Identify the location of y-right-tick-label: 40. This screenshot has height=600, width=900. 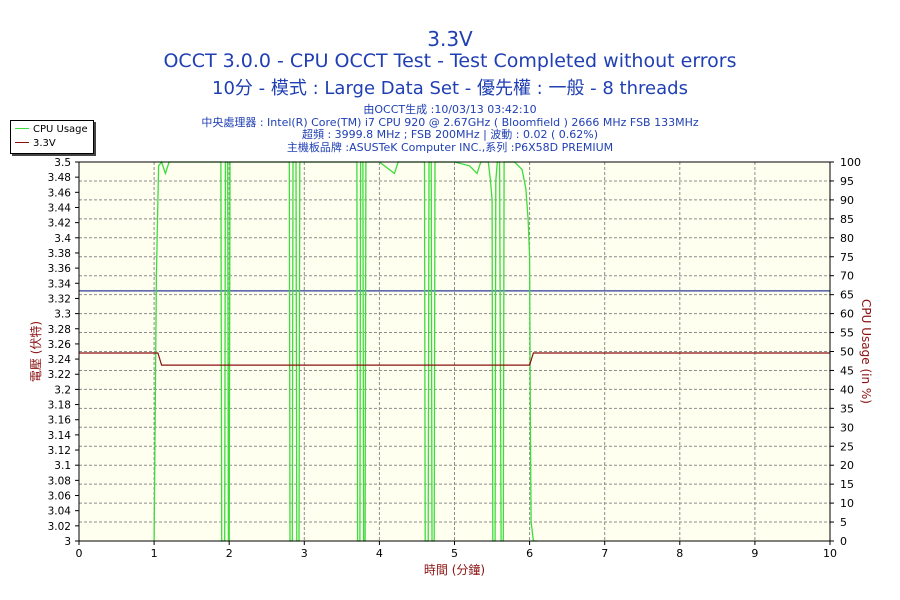
(847, 389).